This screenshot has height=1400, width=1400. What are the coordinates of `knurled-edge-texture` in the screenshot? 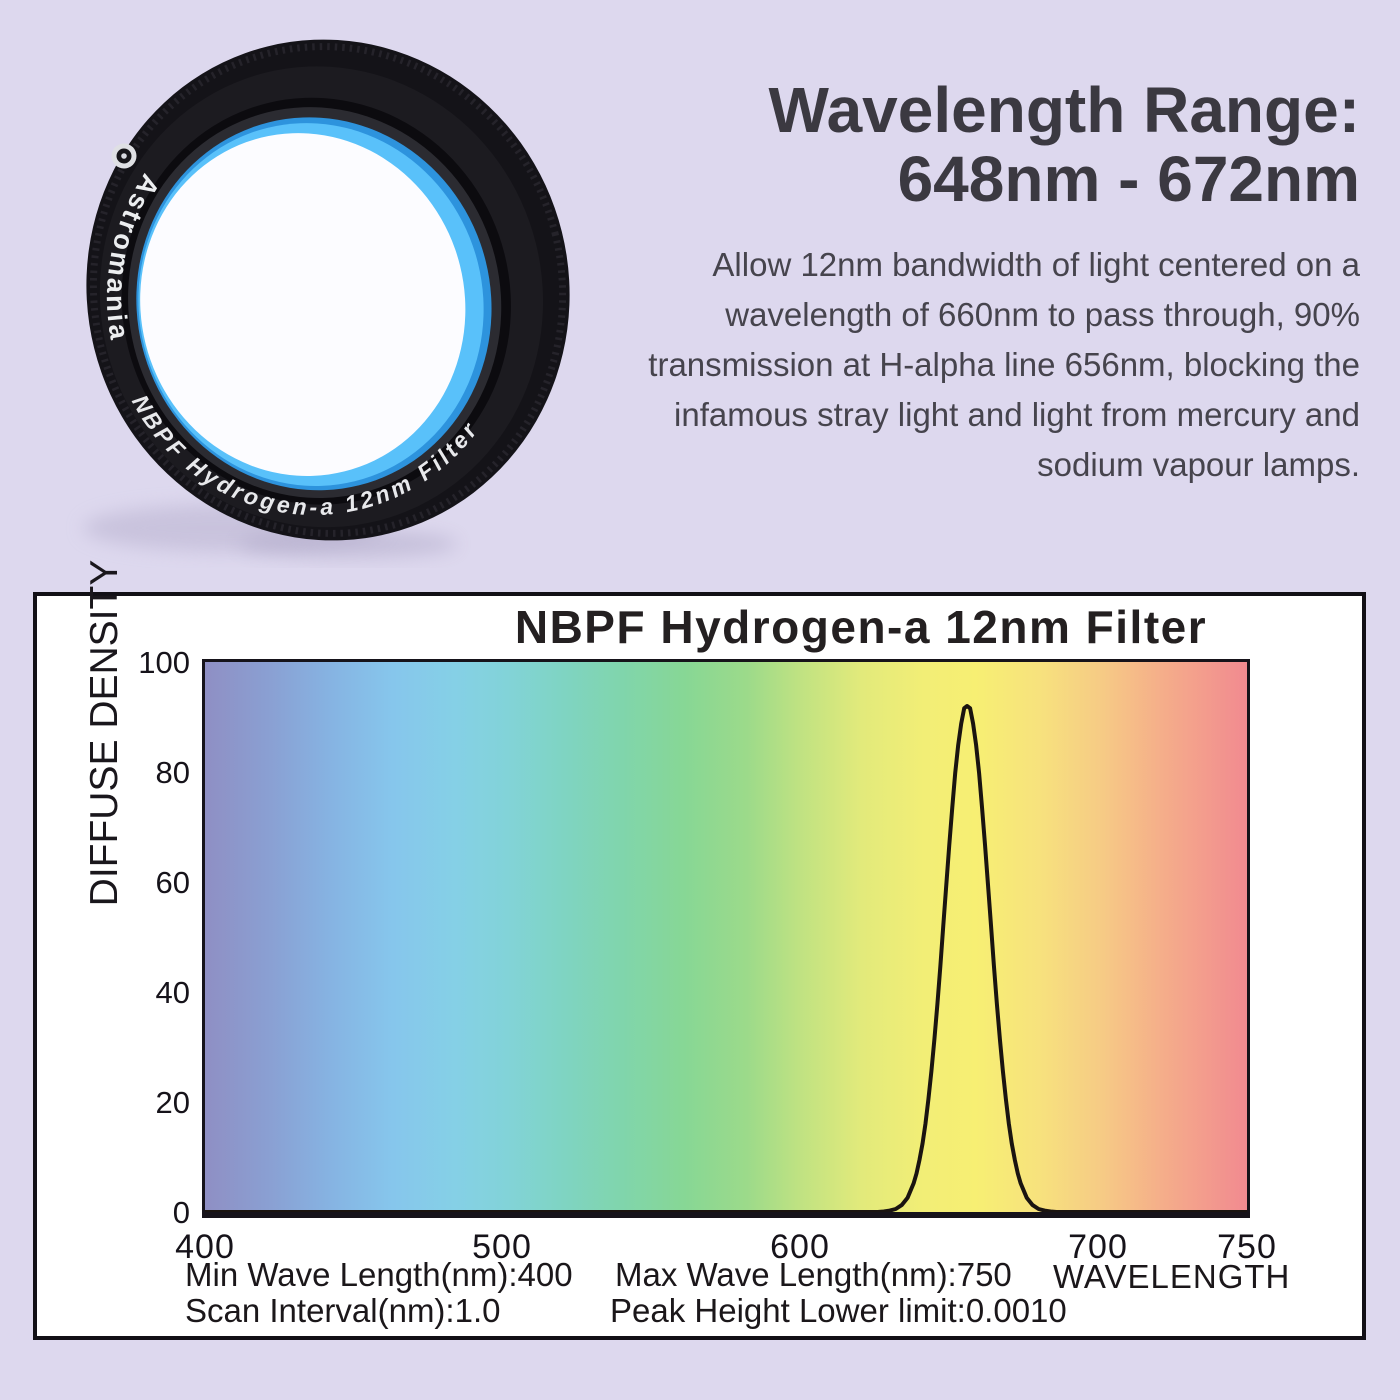 It's located at (328, 290).